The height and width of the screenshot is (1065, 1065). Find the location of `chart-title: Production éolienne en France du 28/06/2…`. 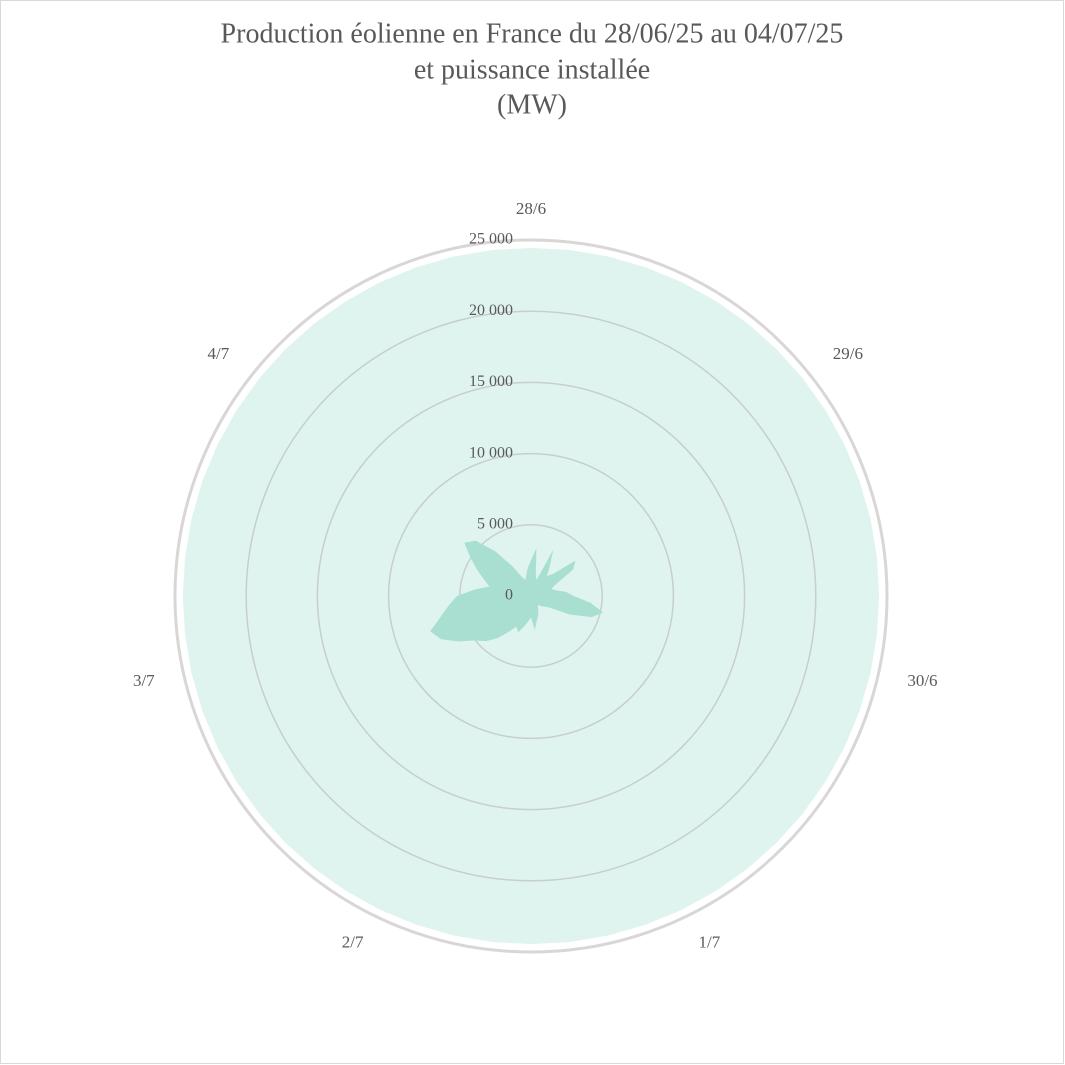

chart-title: Production éolienne en France du 28/06/2… is located at coordinates (532, 33).